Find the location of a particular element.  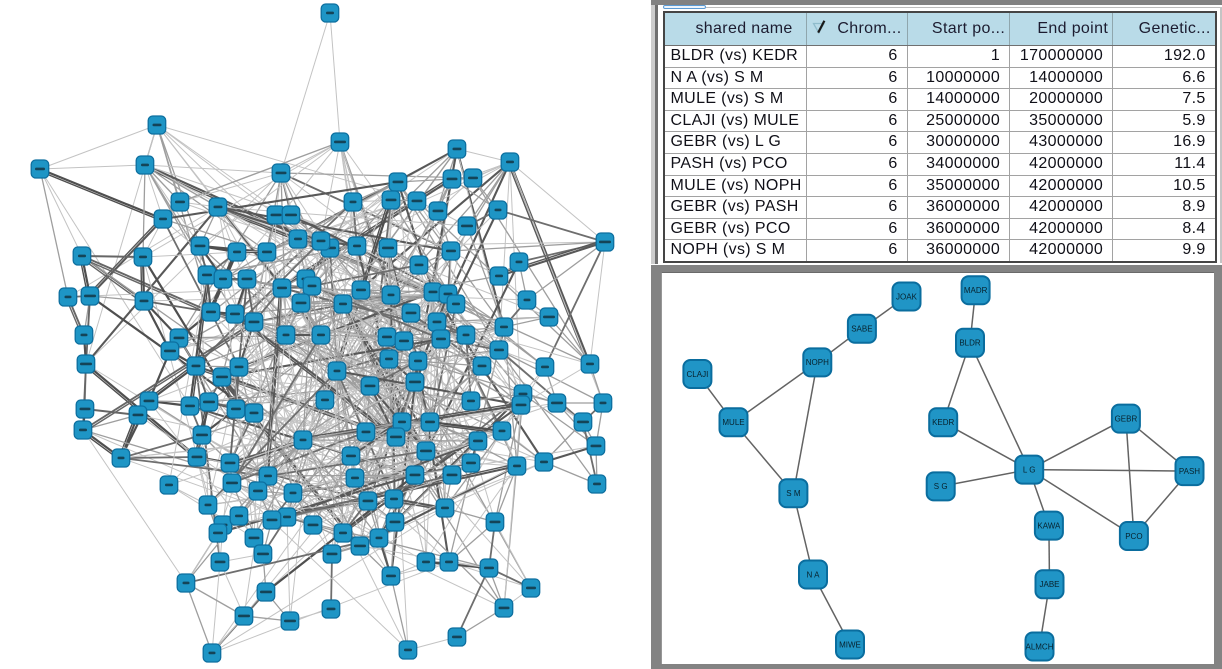

svg-text: MULE is located at coordinates (733, 422).